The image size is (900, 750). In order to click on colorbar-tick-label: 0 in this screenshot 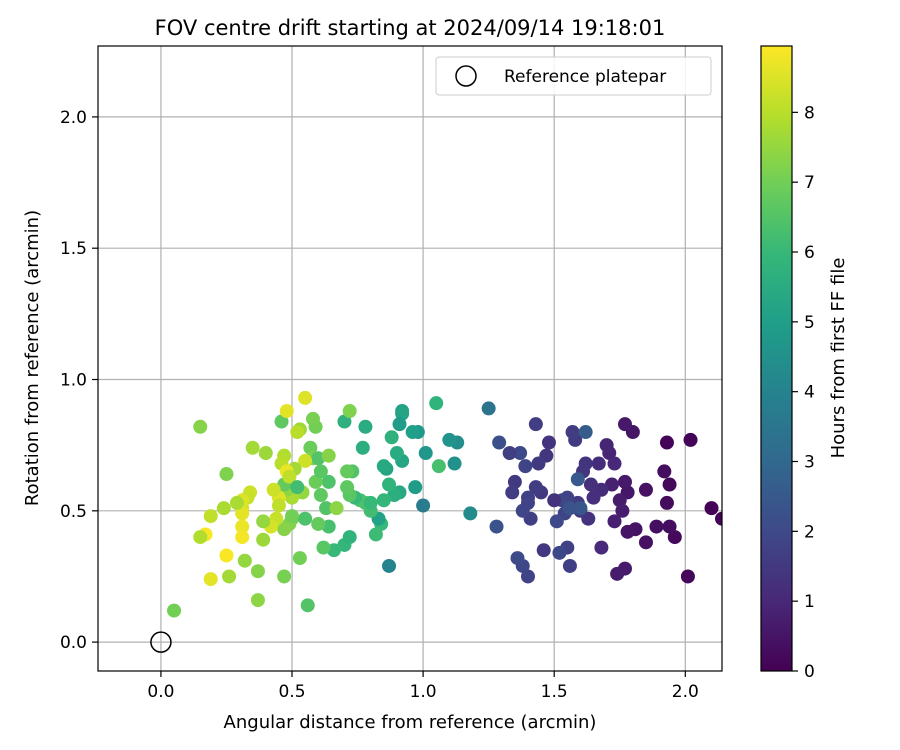, I will do `click(809, 672)`.